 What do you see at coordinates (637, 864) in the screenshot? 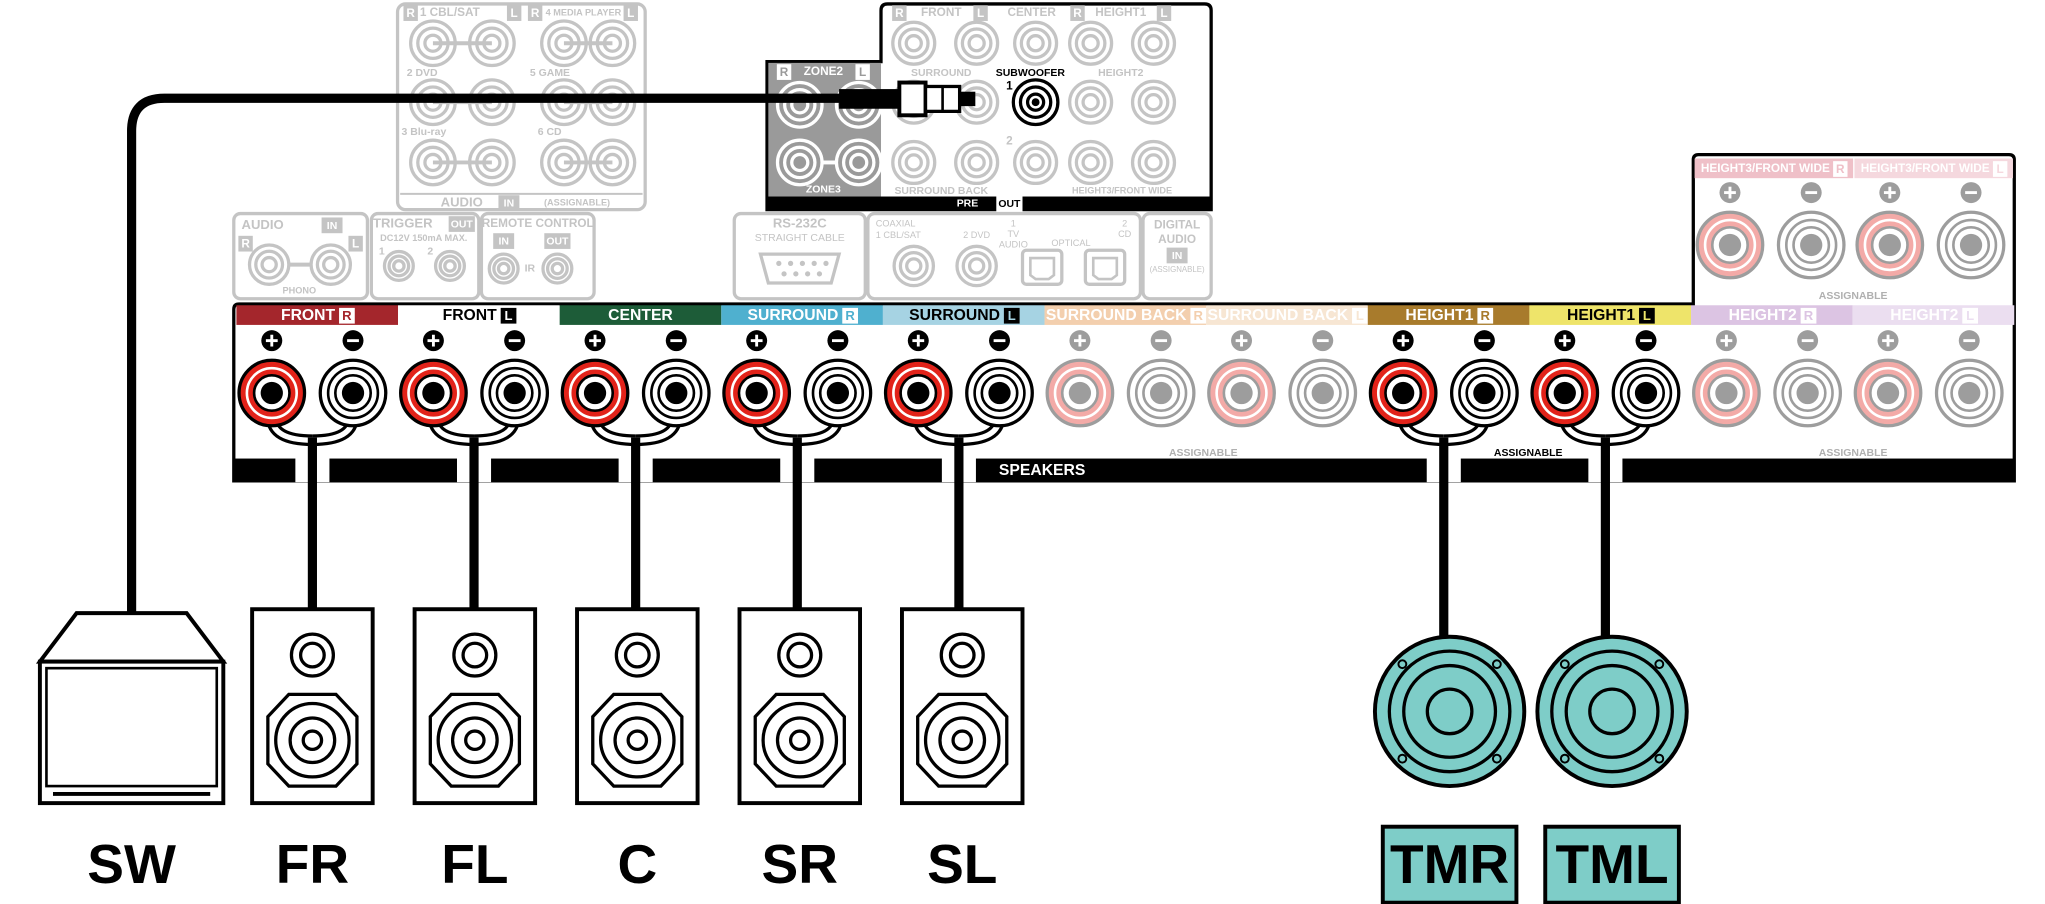
I see `speaker-label: C` at bounding box center [637, 864].